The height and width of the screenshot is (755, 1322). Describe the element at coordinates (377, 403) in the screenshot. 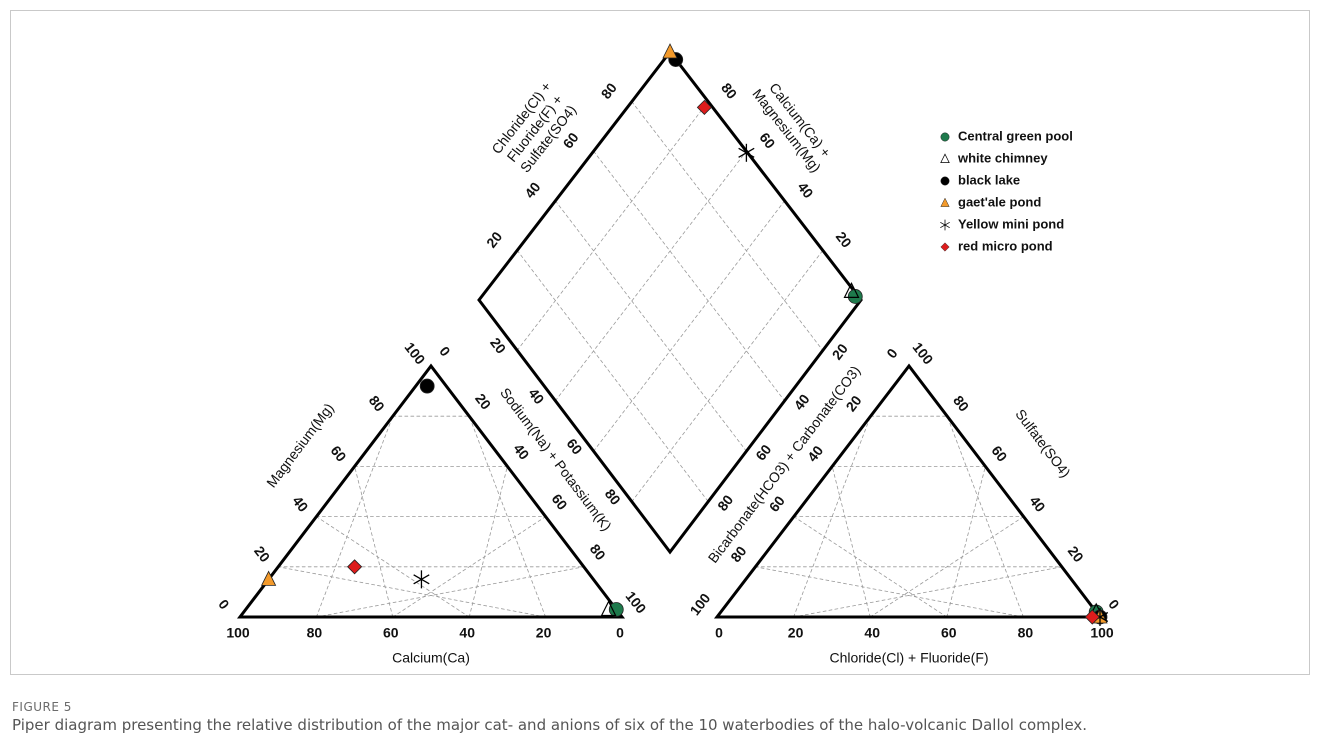

I see `cation-left-tick-80: 80` at that location.